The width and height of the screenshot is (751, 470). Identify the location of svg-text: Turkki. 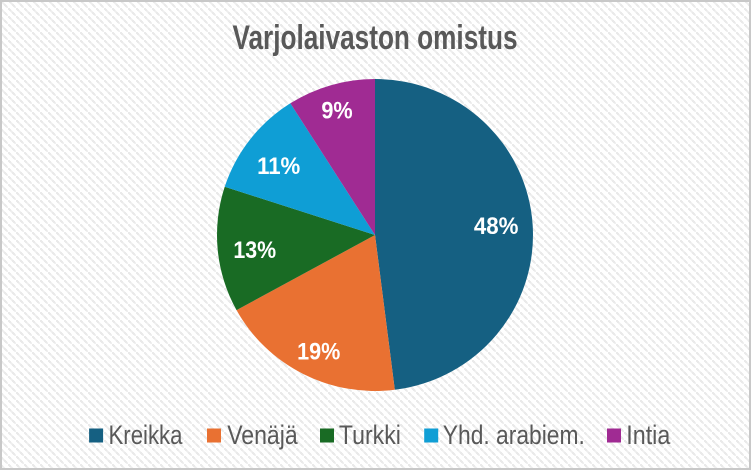
(370, 435).